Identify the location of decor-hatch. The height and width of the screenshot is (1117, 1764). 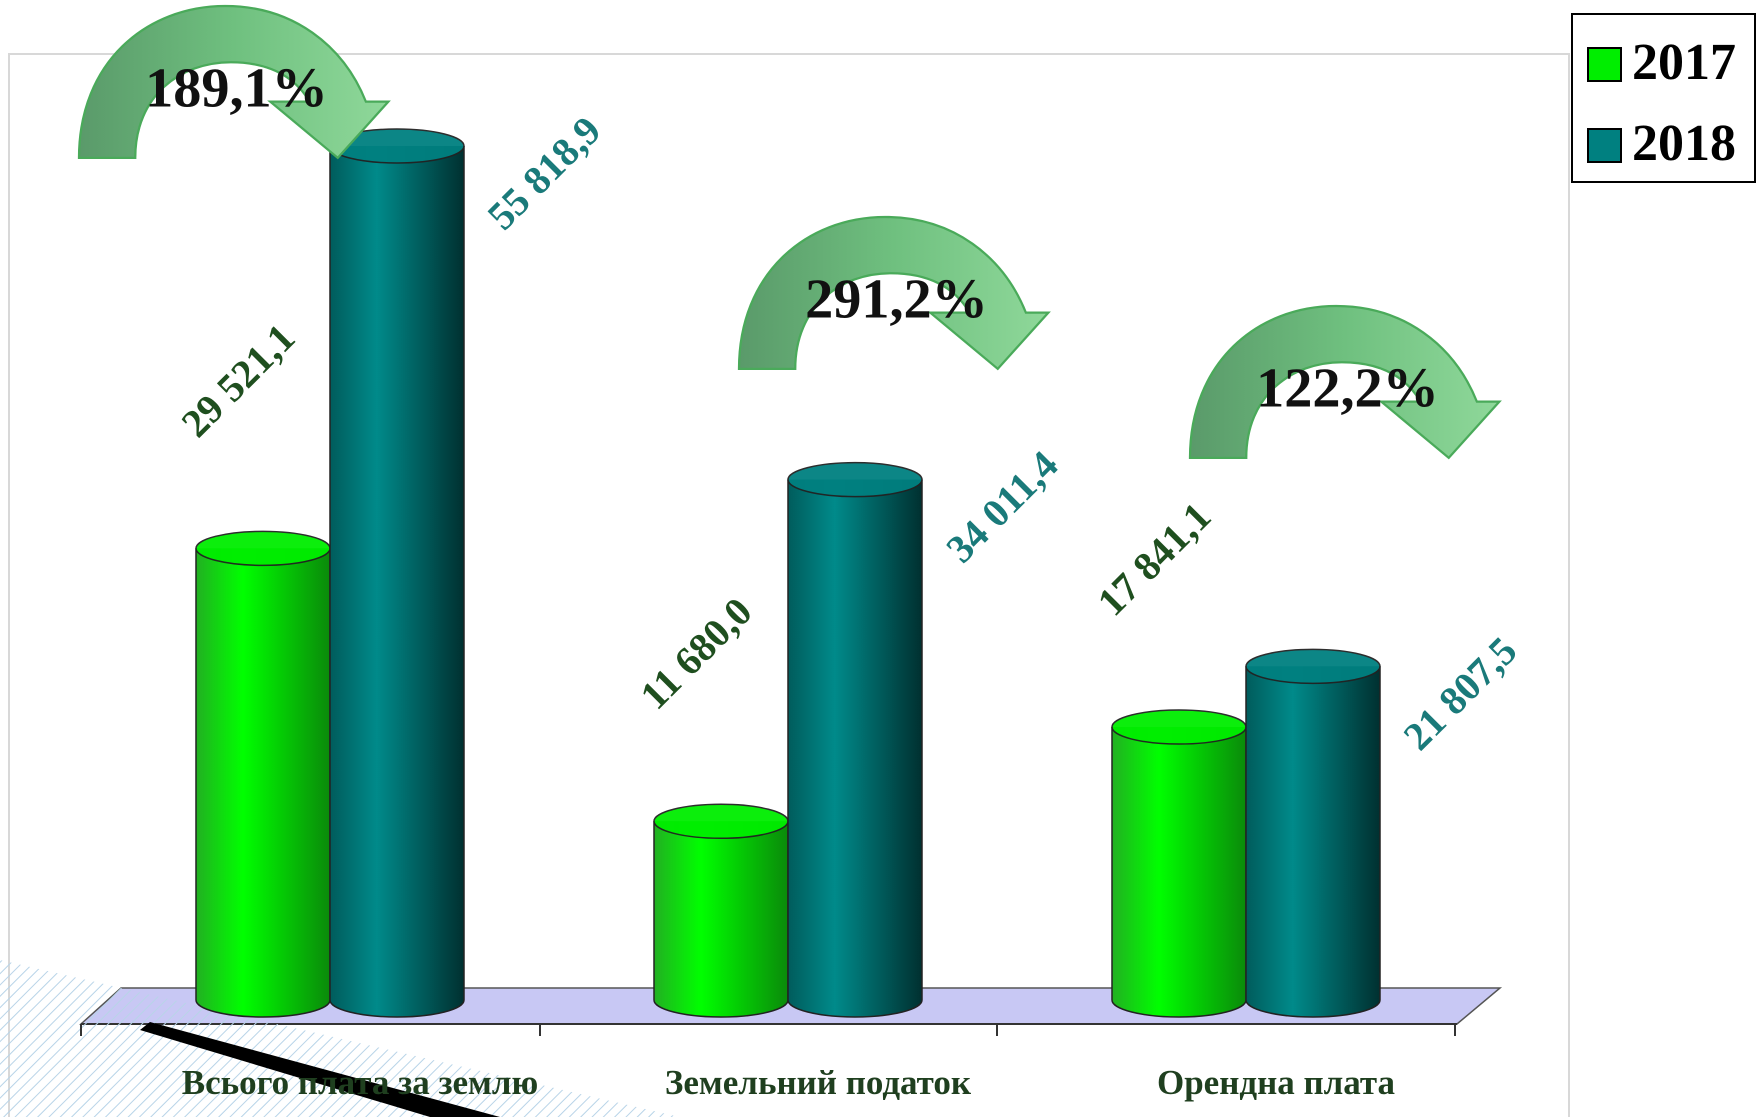
(340, 1038).